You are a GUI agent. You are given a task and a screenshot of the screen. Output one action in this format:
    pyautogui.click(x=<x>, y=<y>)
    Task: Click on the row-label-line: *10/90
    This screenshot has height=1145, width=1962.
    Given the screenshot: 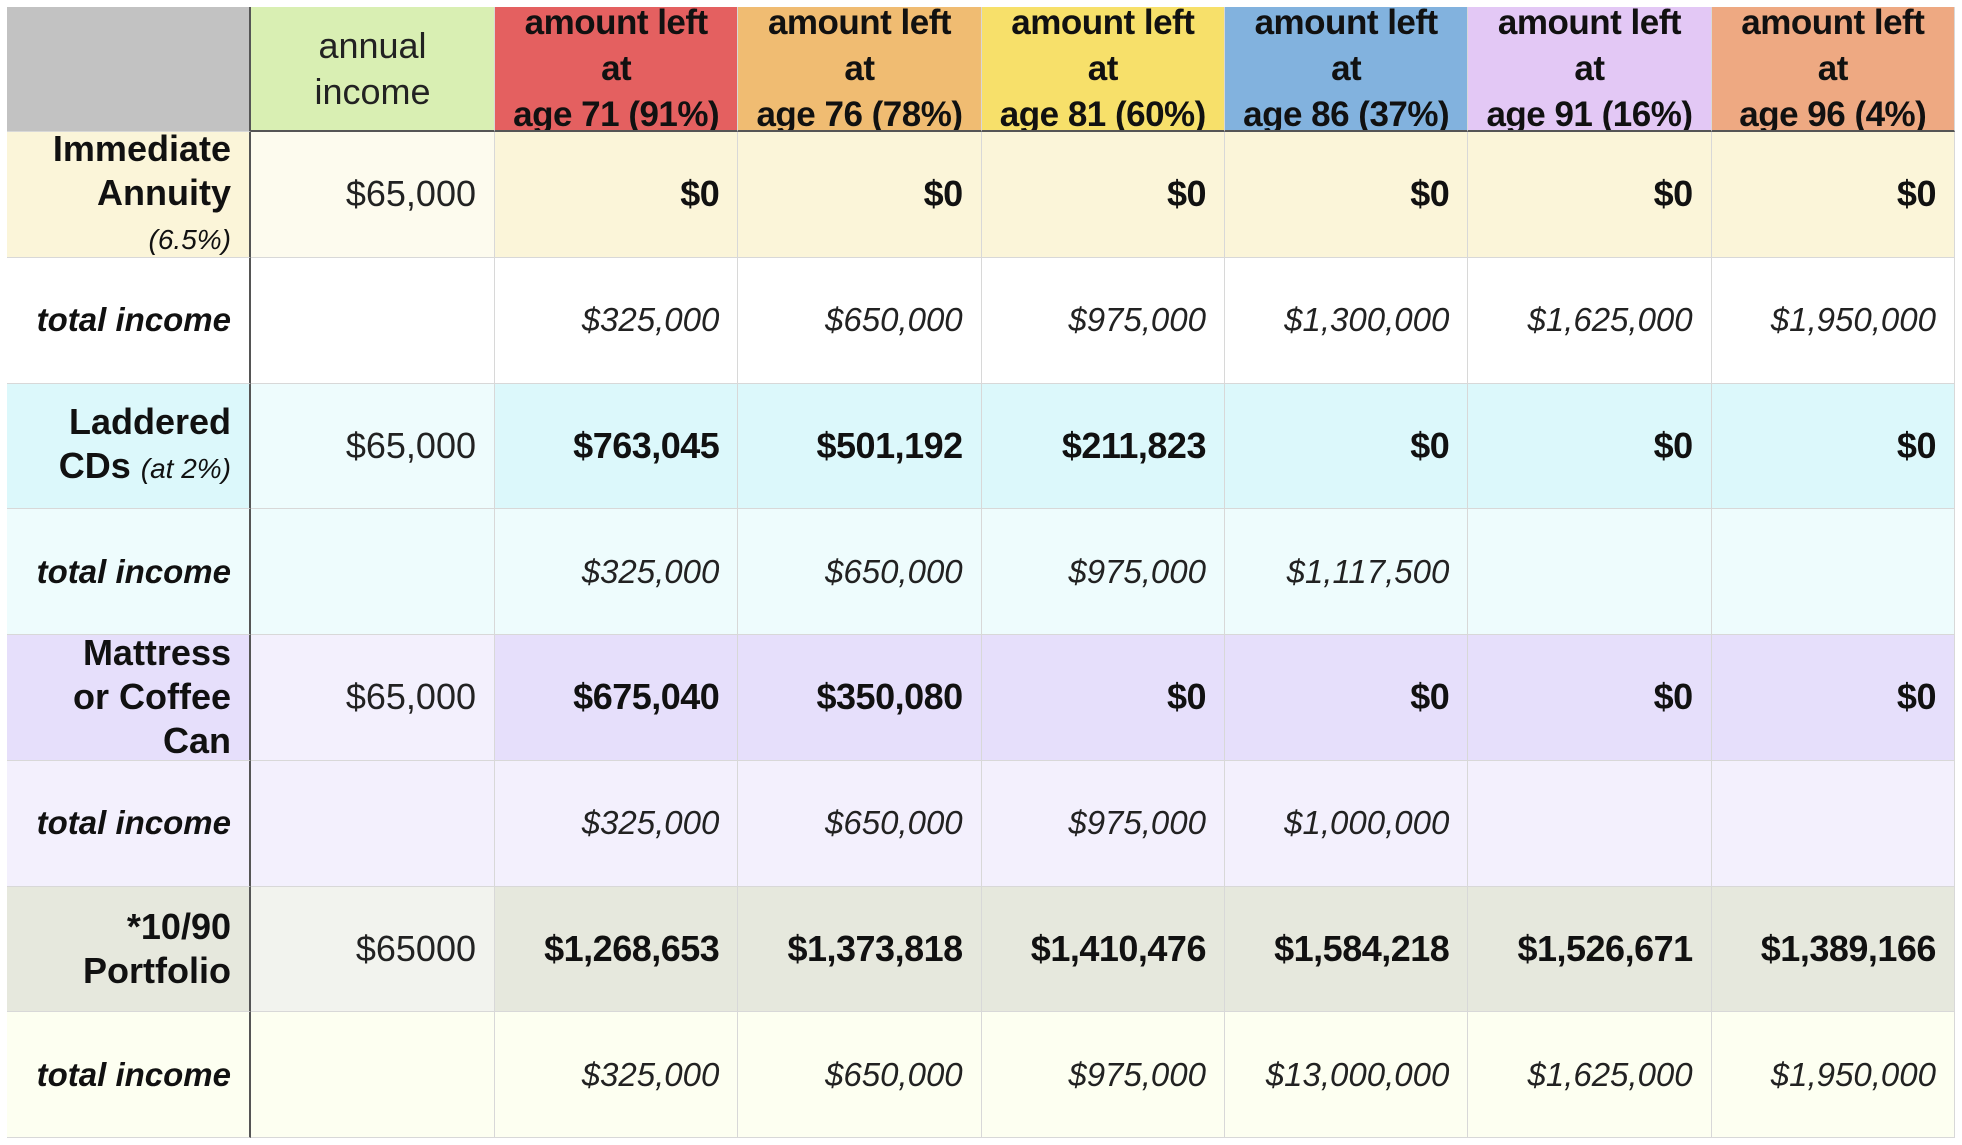 What is the action you would take?
    pyautogui.click(x=178, y=926)
    